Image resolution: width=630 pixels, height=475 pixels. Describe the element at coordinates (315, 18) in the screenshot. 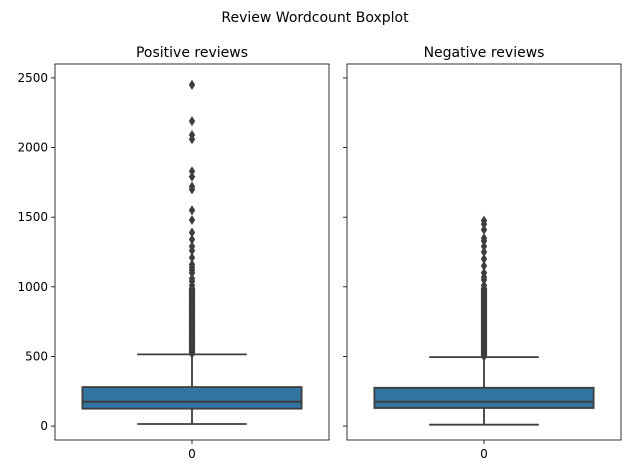

I see `figure-title: Review Wordcount Boxplot` at that location.